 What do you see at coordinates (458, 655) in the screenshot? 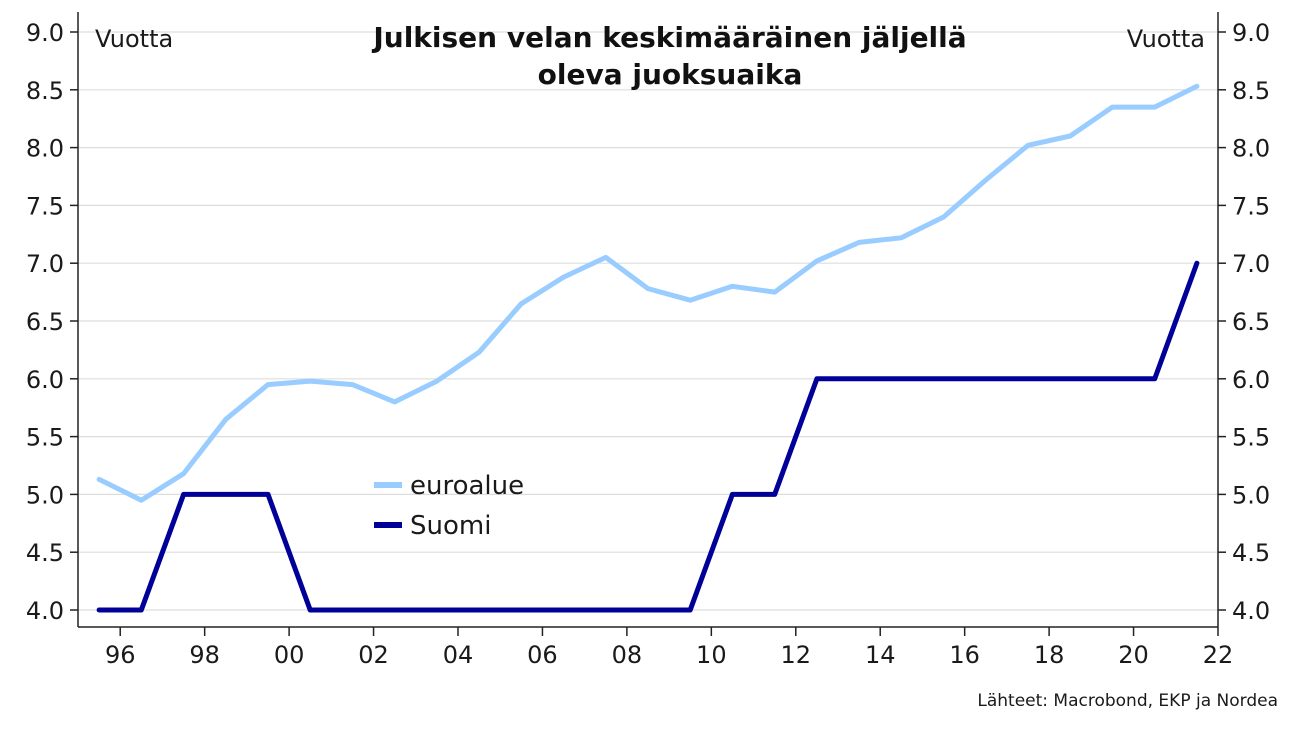
I see `x-tick-label: 04` at bounding box center [458, 655].